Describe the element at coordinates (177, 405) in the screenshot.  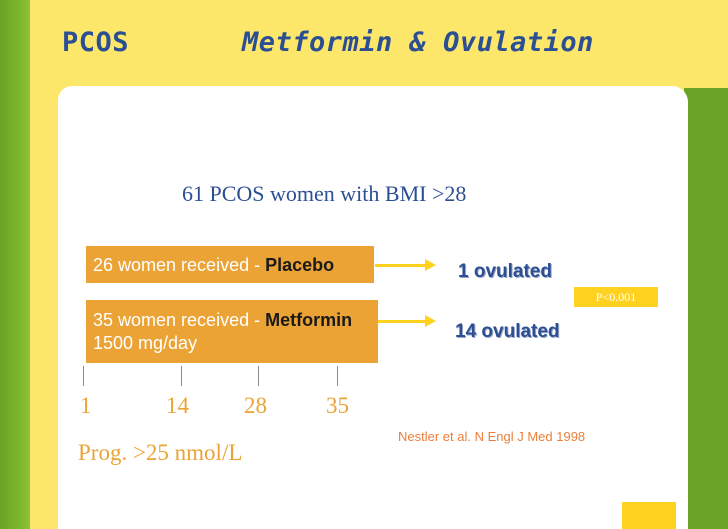
I see `timeline-day-14: 14` at that location.